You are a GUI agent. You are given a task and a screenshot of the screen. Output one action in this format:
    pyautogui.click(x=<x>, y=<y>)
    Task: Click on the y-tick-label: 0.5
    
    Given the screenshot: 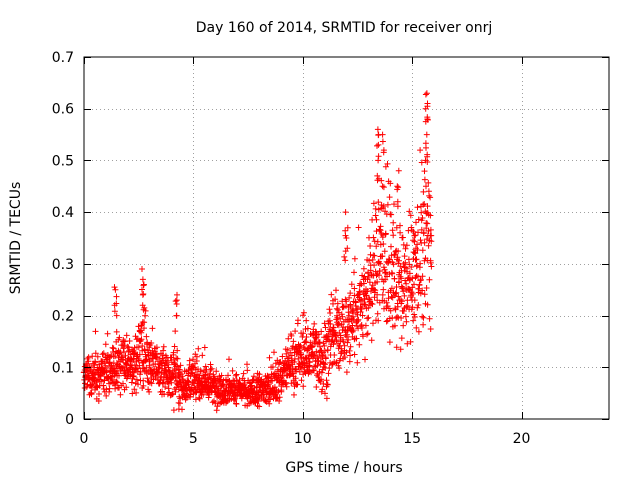 What is the action you would take?
    pyautogui.click(x=63, y=161)
    